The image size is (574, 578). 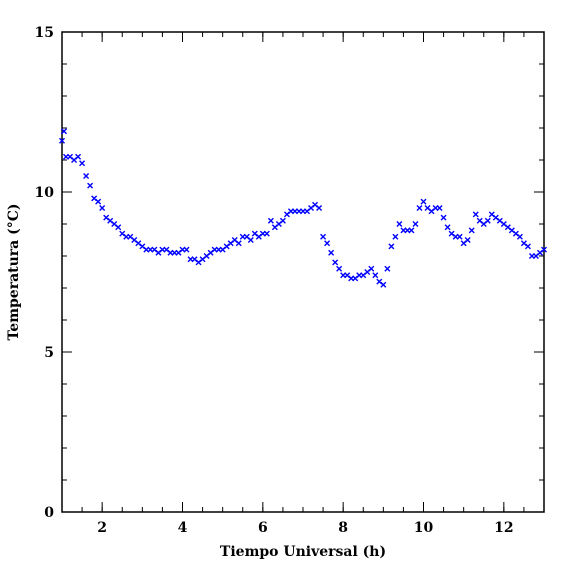 I want to click on x-tick-label: 12, so click(x=503, y=528).